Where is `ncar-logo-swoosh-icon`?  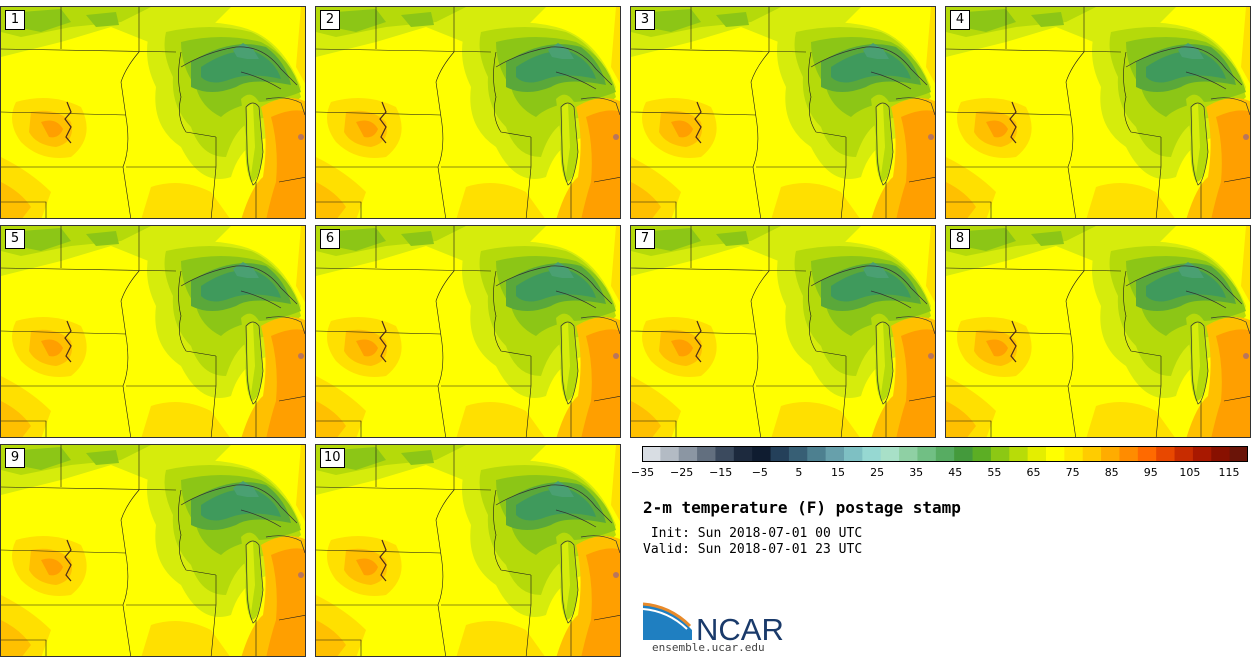 ncar-logo-swoosh-icon is located at coordinates (667, 622).